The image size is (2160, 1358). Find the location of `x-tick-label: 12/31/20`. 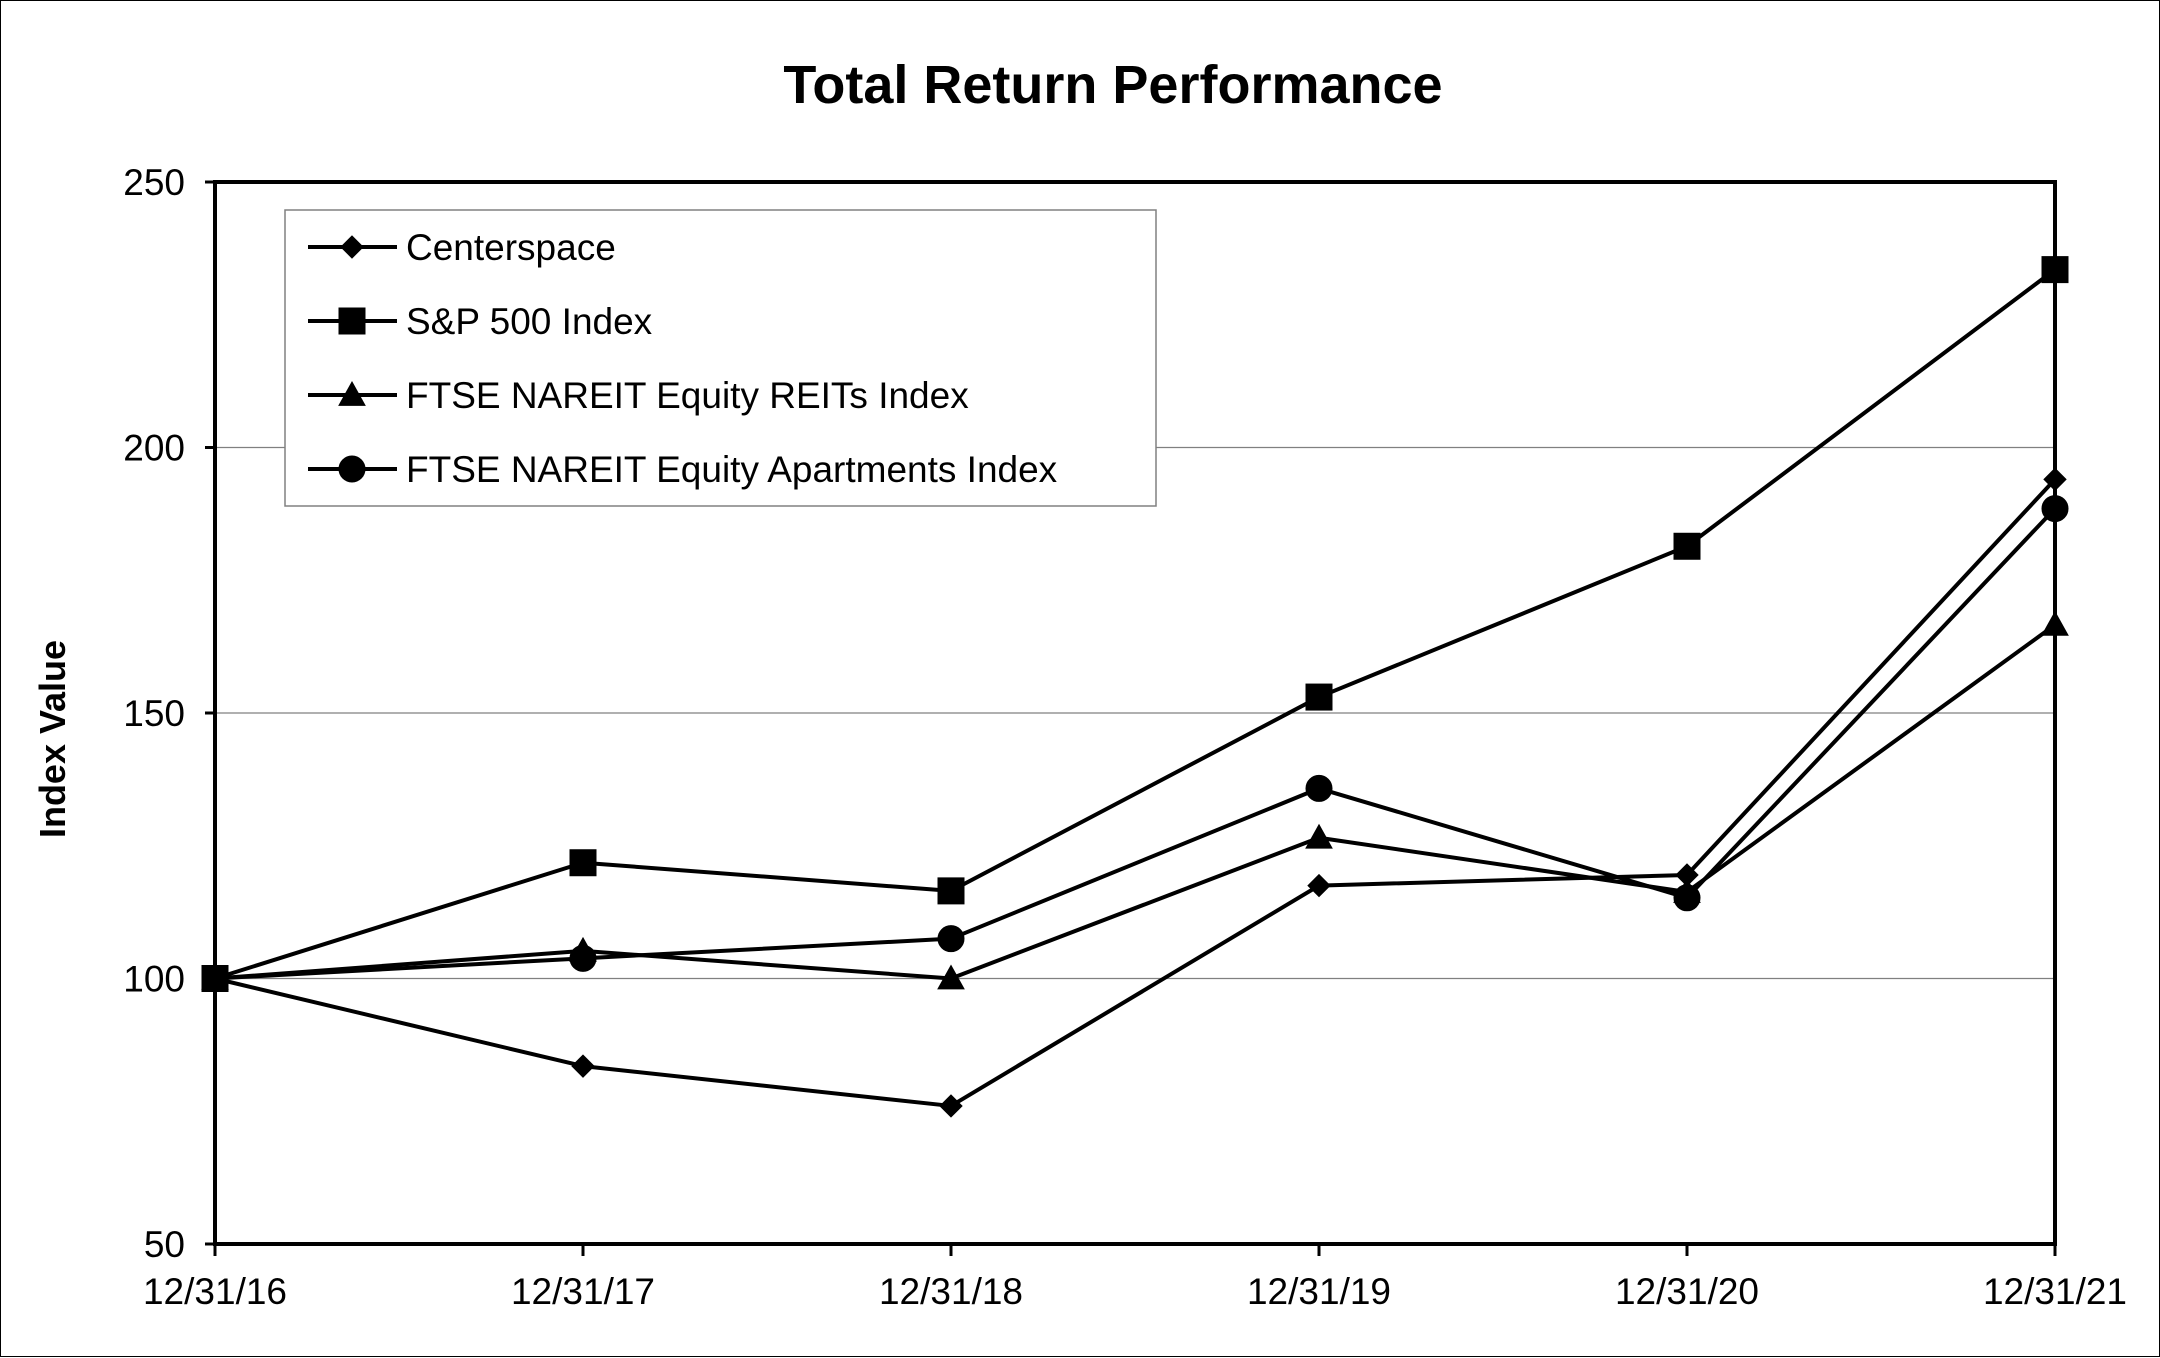

x-tick-label: 12/31/20 is located at coordinates (1687, 1291).